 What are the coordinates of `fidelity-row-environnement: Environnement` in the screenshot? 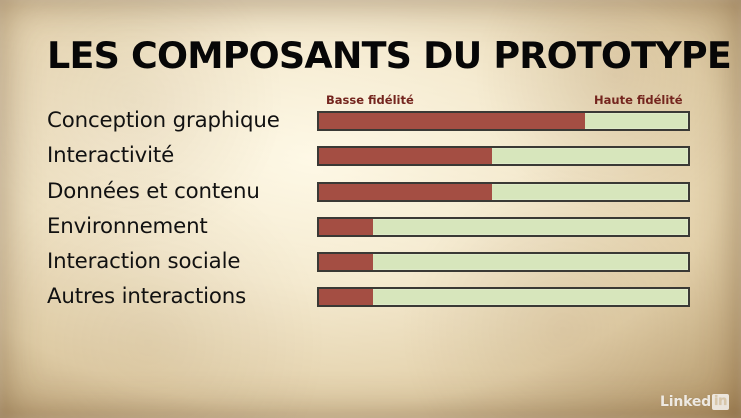 It's located at (369, 228).